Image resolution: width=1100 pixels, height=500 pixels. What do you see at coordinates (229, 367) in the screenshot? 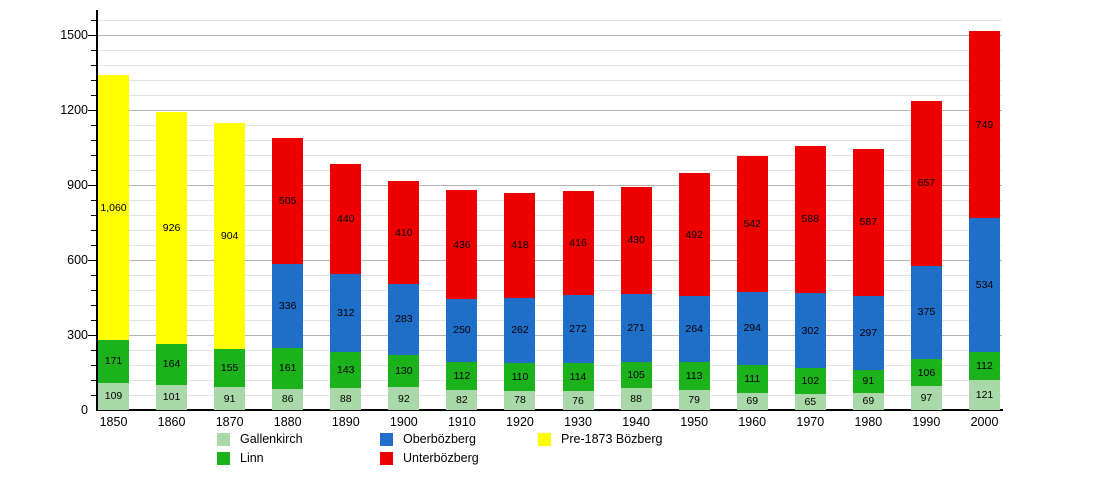
I see `bar-value-label: 155` at bounding box center [229, 367].